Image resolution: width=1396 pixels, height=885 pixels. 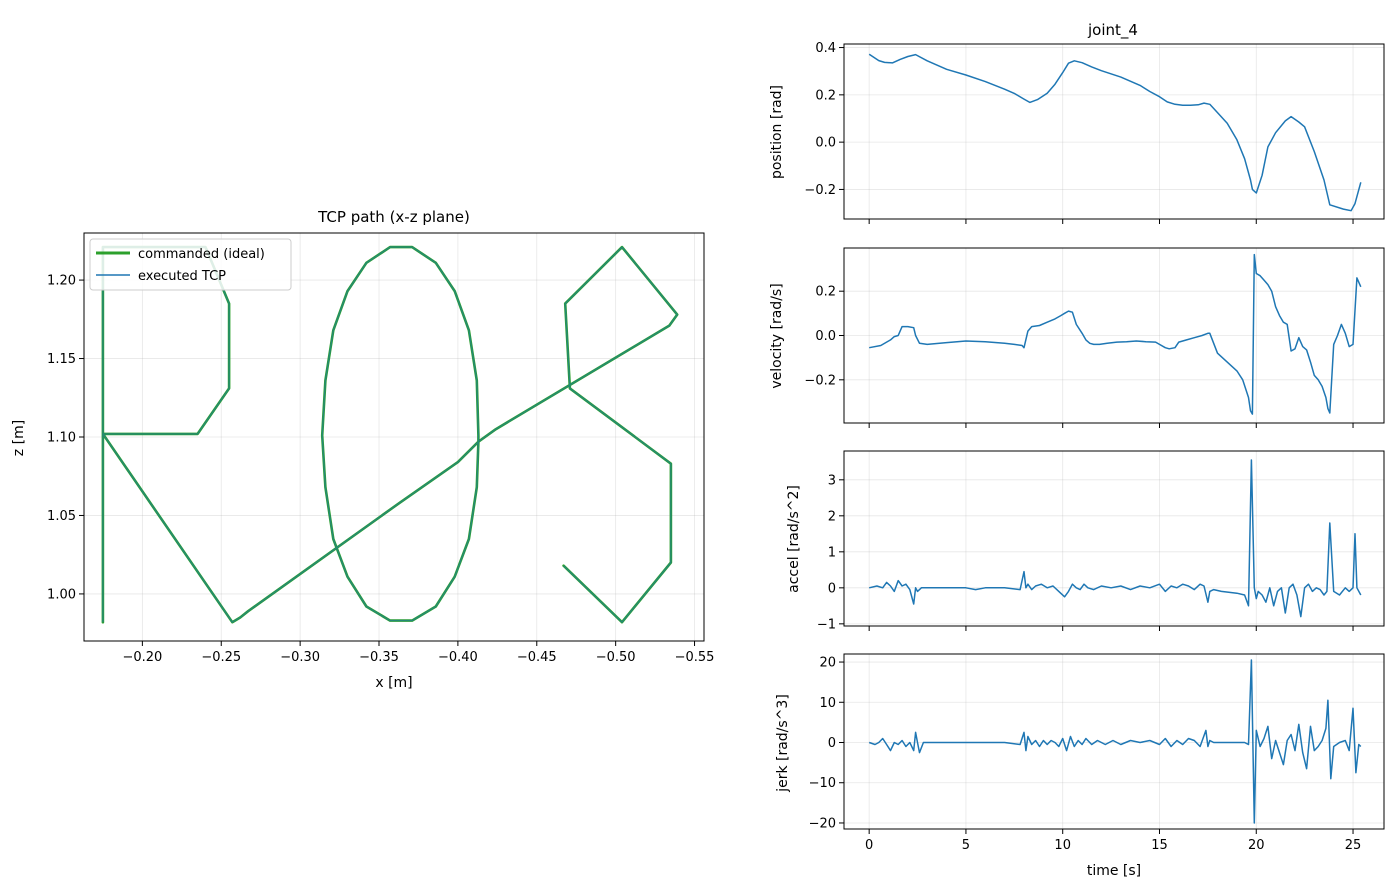 I want to click on x-tick-label: −0.25, so click(x=221, y=657).